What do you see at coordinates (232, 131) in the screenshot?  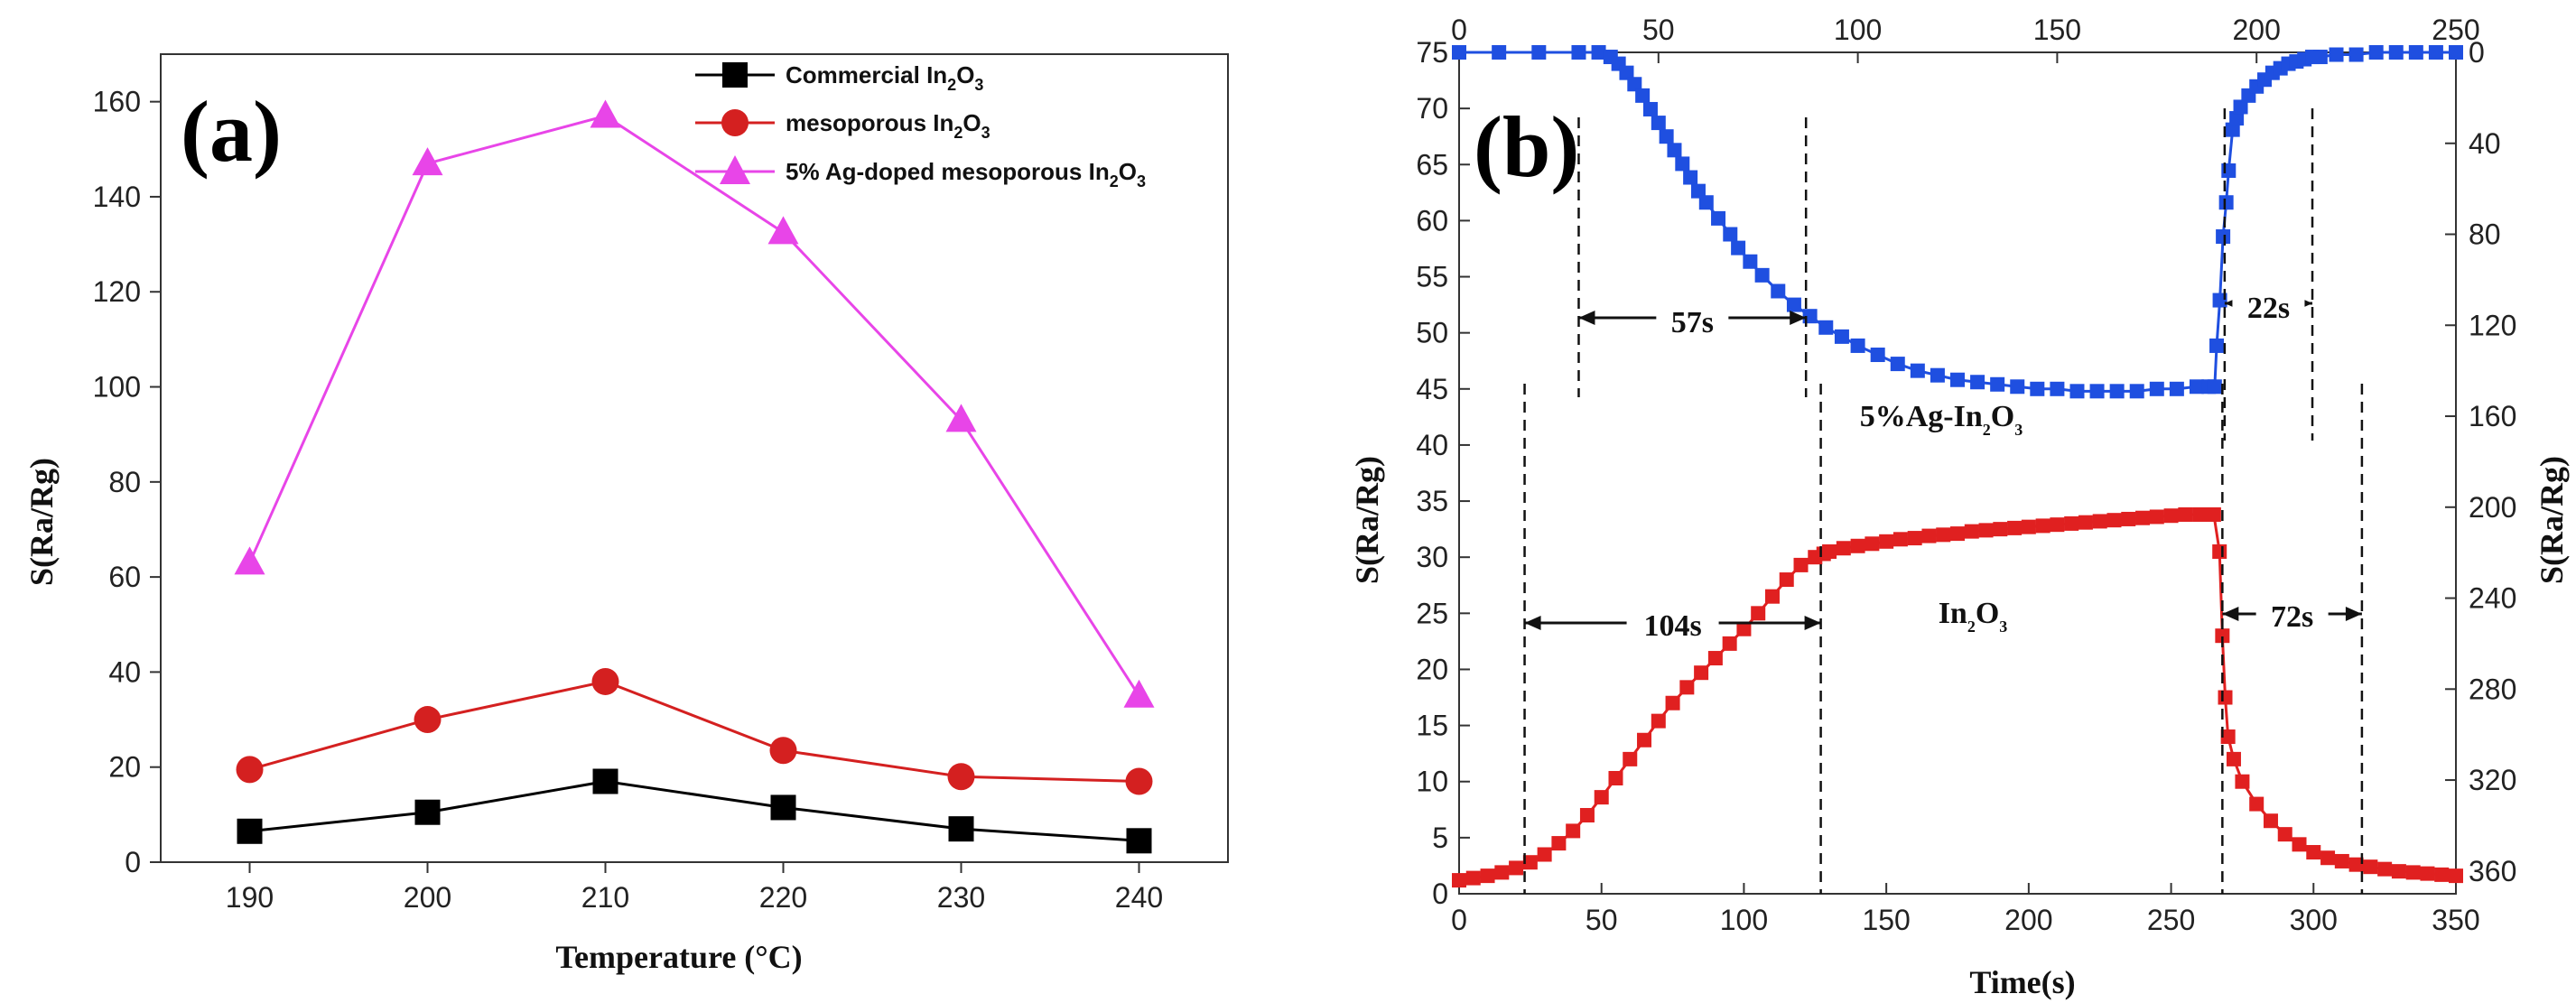 I see `panel-a-label: (a)` at bounding box center [232, 131].